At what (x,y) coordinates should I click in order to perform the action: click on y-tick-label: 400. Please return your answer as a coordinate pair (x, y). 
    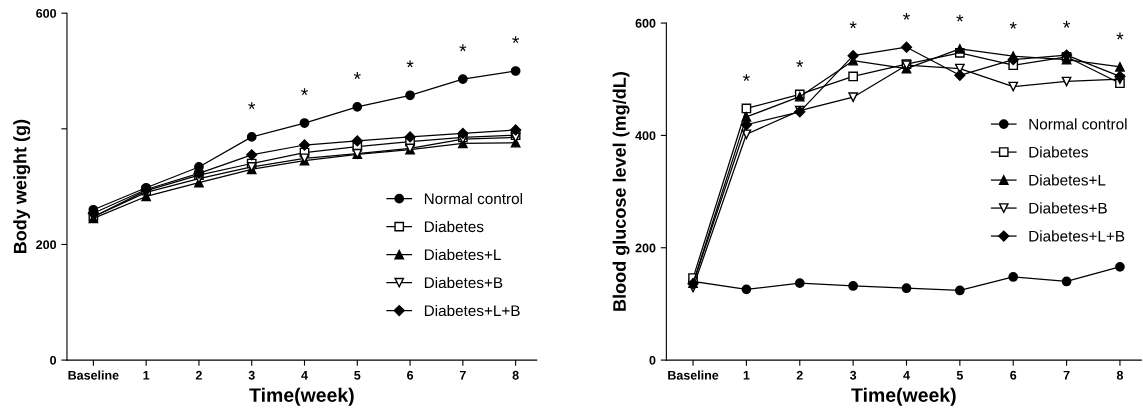
    Looking at the image, I should click on (645, 136).